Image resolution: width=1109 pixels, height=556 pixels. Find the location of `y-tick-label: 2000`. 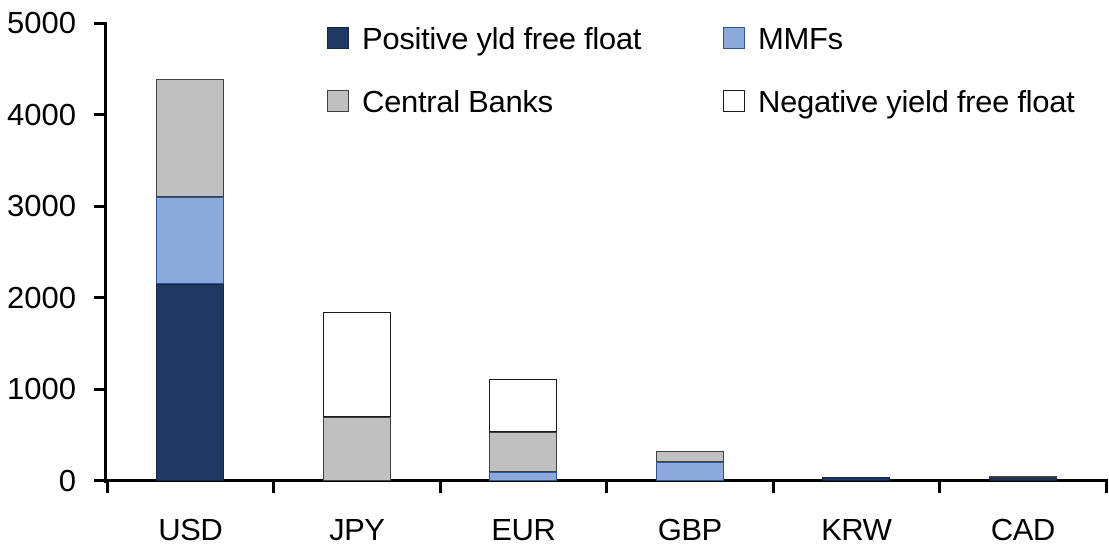

y-tick-label: 2000 is located at coordinates (41, 297).